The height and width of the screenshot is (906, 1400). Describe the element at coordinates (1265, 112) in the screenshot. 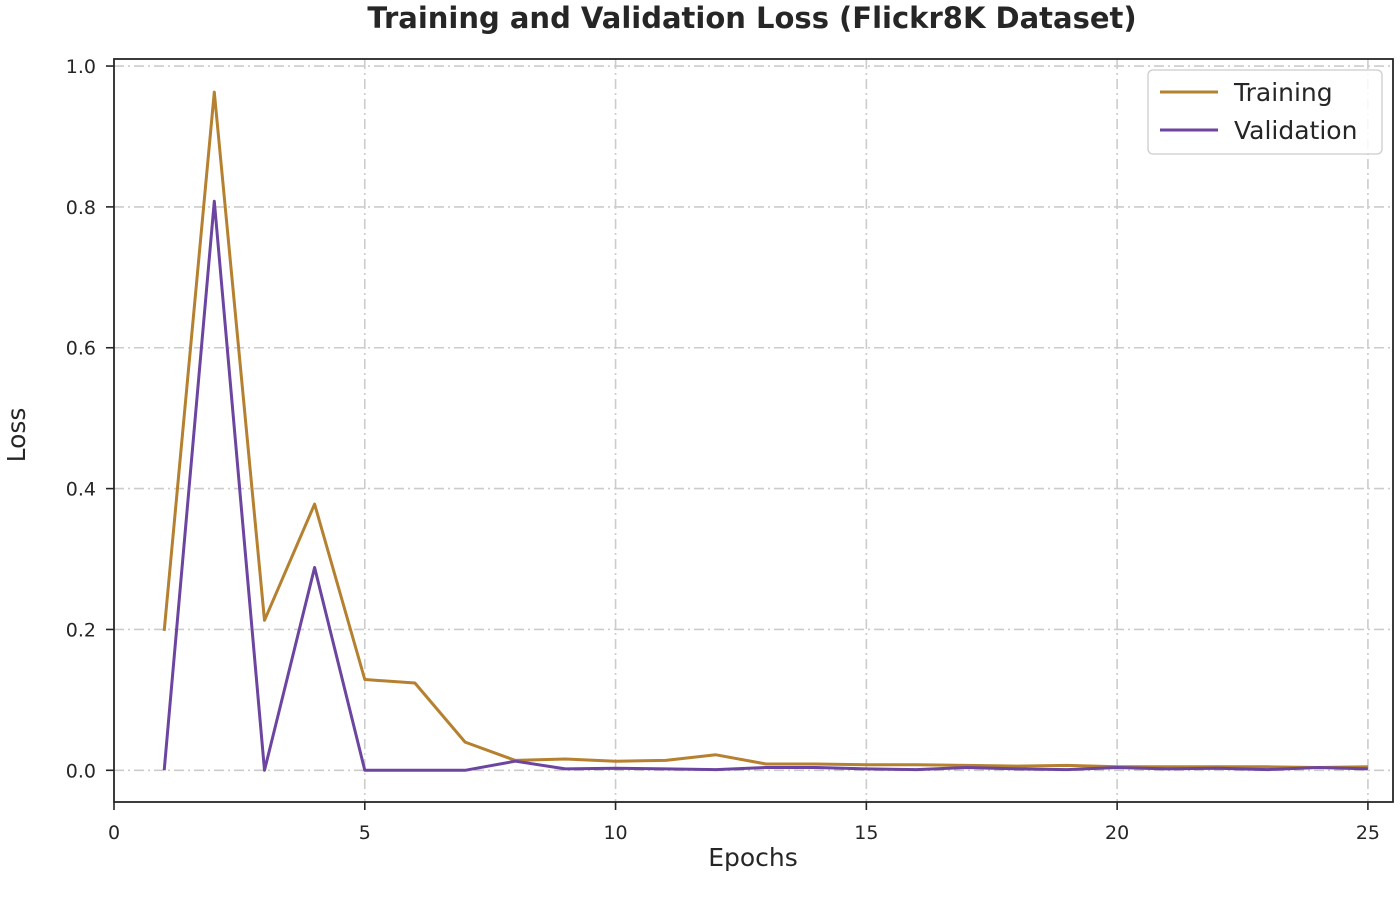

I see `legend: Training Validation` at that location.